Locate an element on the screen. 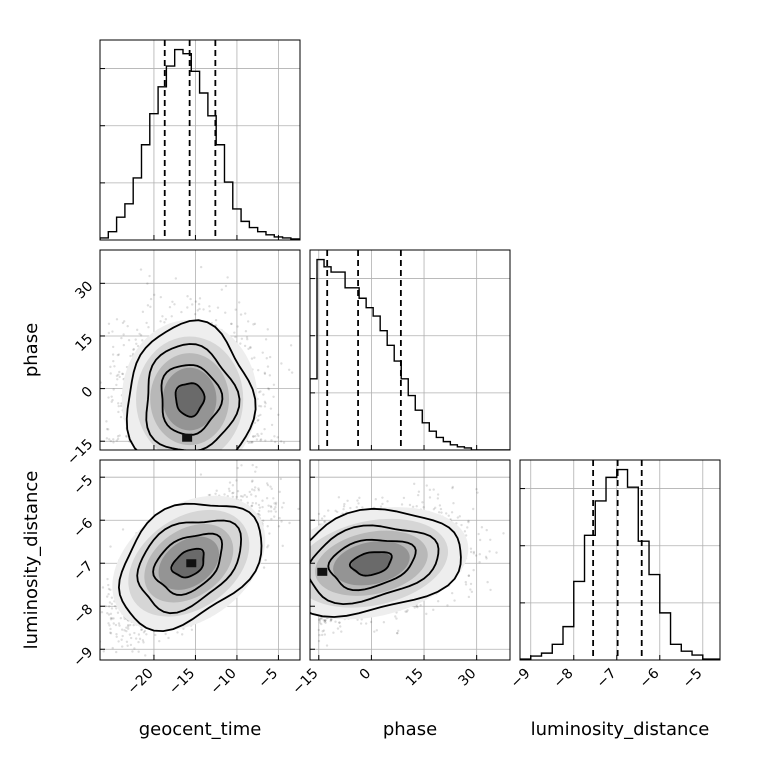  panel-hist-geocent_time is located at coordinates (200, 140).